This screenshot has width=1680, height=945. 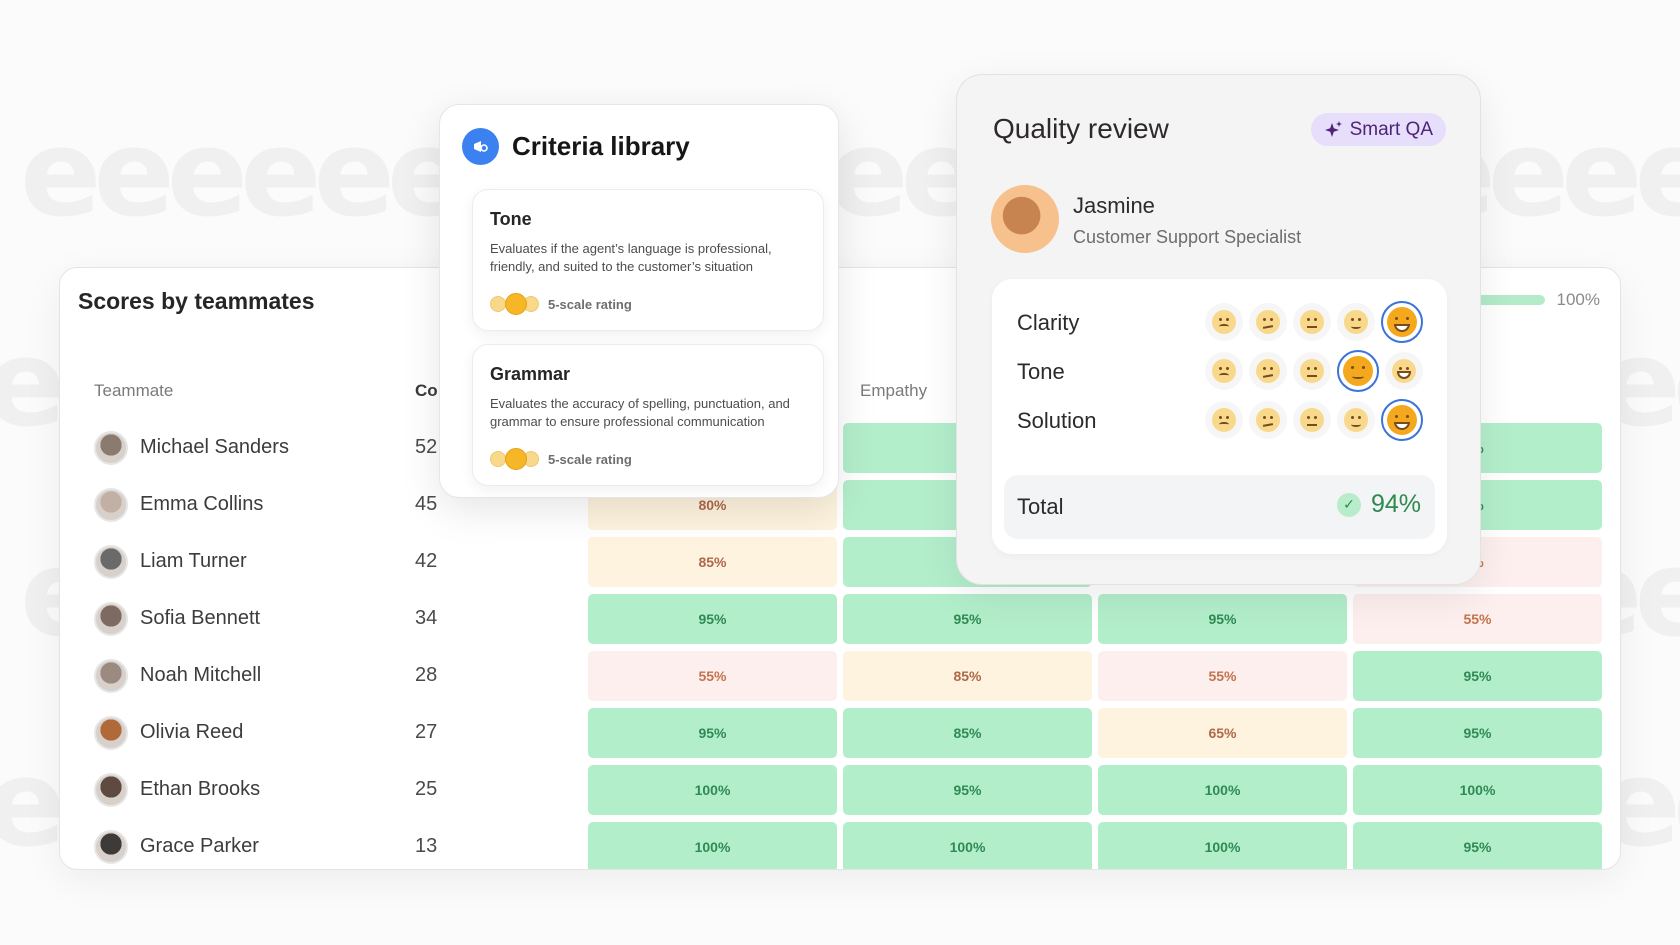 I want to click on table-row: Olivia Reed 27 95% 85% 65% 95%, so click(x=840, y=733).